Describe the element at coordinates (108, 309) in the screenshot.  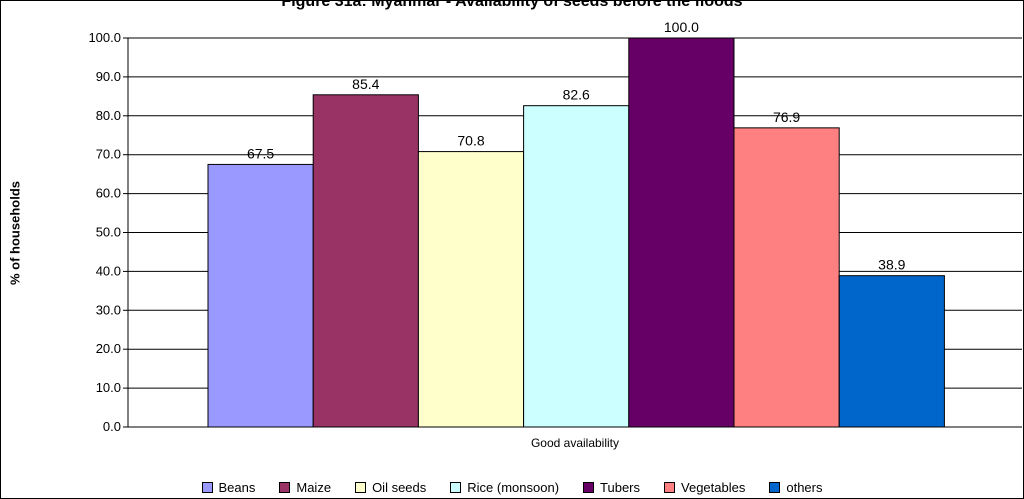
I see `y-tick-label: 30.0` at that location.